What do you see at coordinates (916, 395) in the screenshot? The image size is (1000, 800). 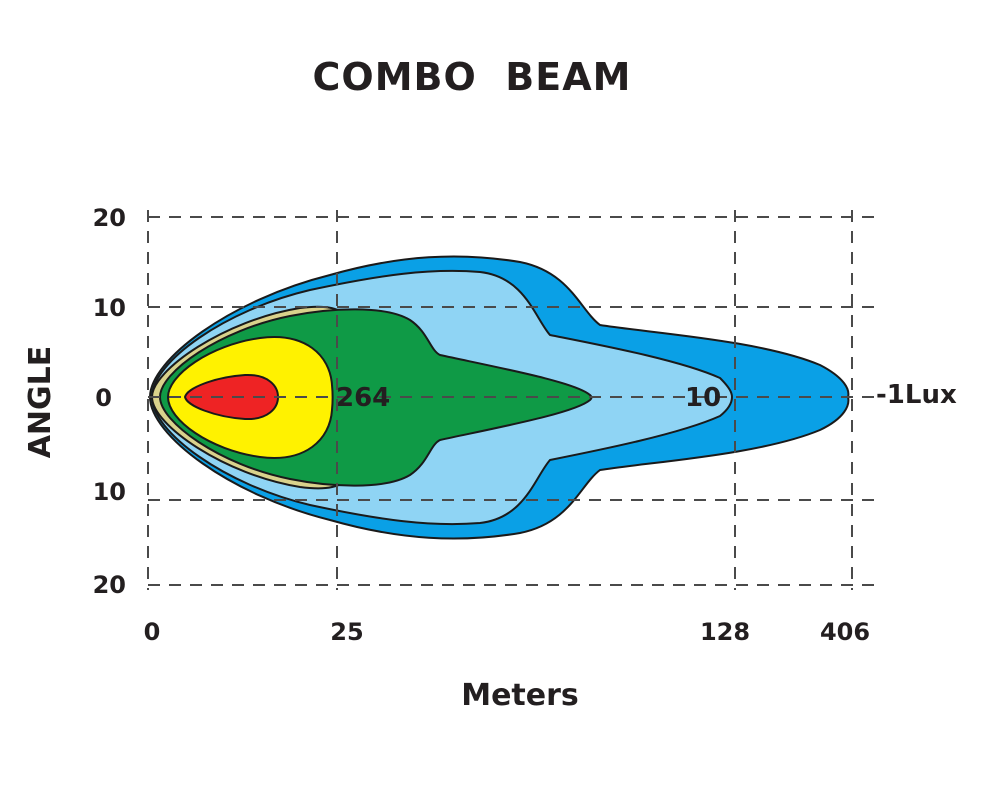 I see `data-label-1lux: -1Lux` at bounding box center [916, 395].